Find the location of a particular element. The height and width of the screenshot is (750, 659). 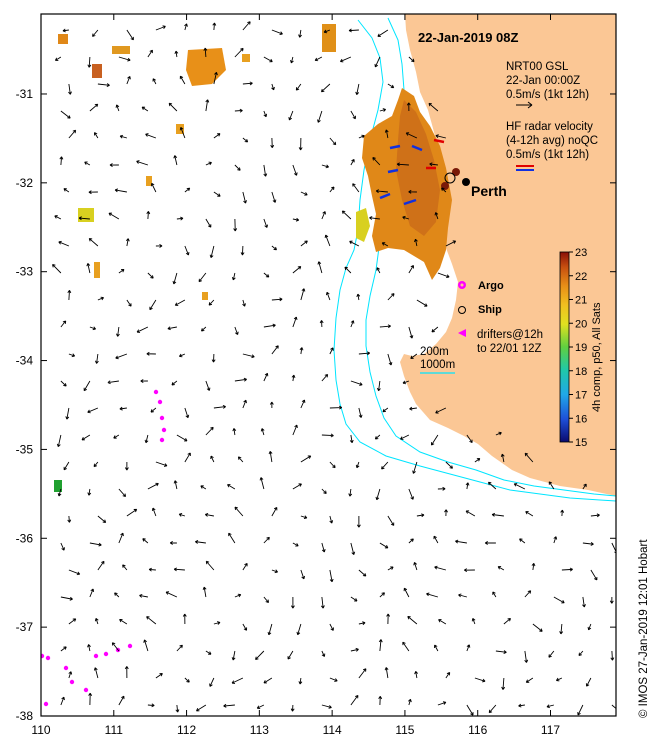

lat-tick-label: -34 is located at coordinates (25, 361).